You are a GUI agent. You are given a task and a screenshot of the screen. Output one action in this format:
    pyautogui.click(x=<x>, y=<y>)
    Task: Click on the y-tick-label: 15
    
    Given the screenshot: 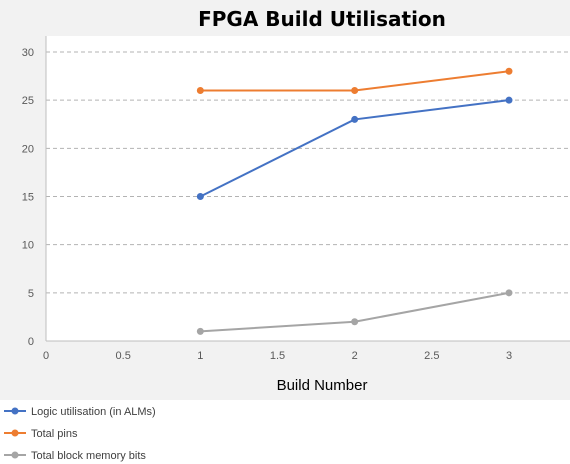 What is the action you would take?
    pyautogui.click(x=28, y=198)
    